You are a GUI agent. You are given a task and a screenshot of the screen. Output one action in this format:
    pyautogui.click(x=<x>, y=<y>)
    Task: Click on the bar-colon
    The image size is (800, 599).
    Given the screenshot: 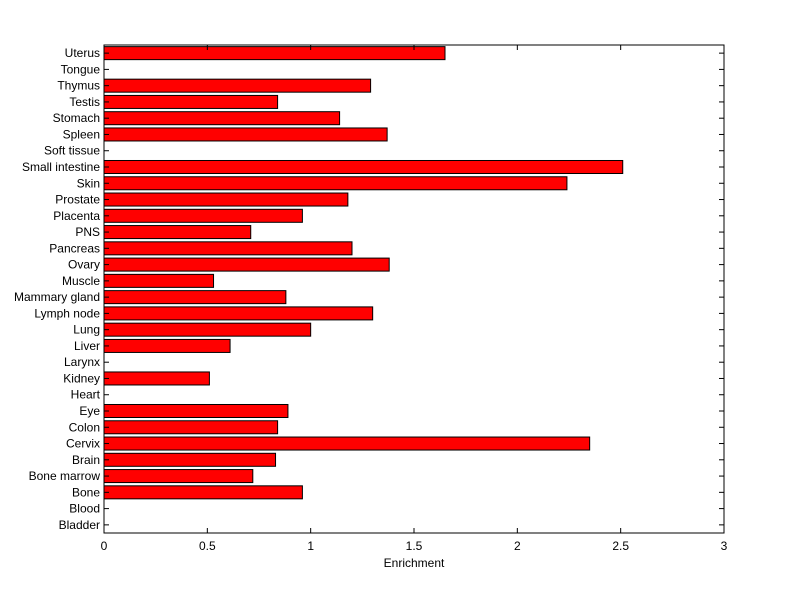 What is the action you would take?
    pyautogui.click(x=191, y=427)
    